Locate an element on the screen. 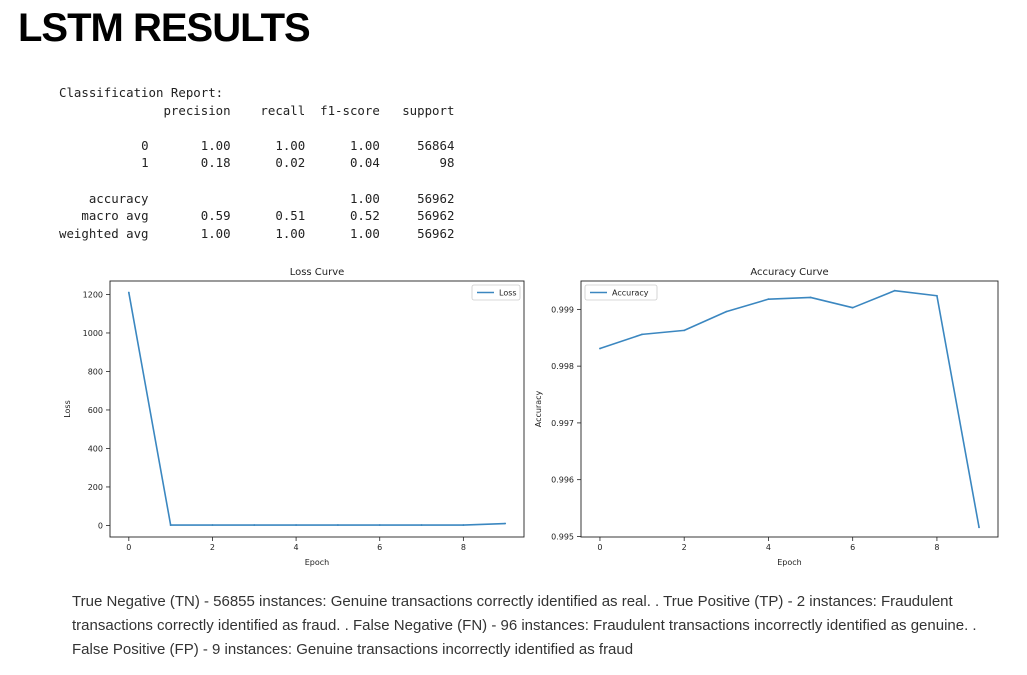 The width and height of the screenshot is (1027, 675). report-cell: 0.18 is located at coordinates (215, 163).